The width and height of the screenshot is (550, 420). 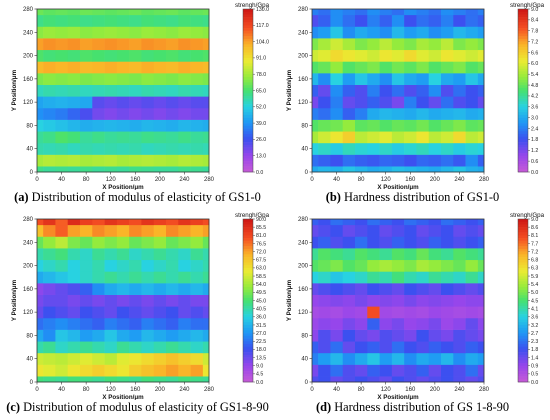 I want to click on colorbar-tick-label: 0.5, so click(x=534, y=375).